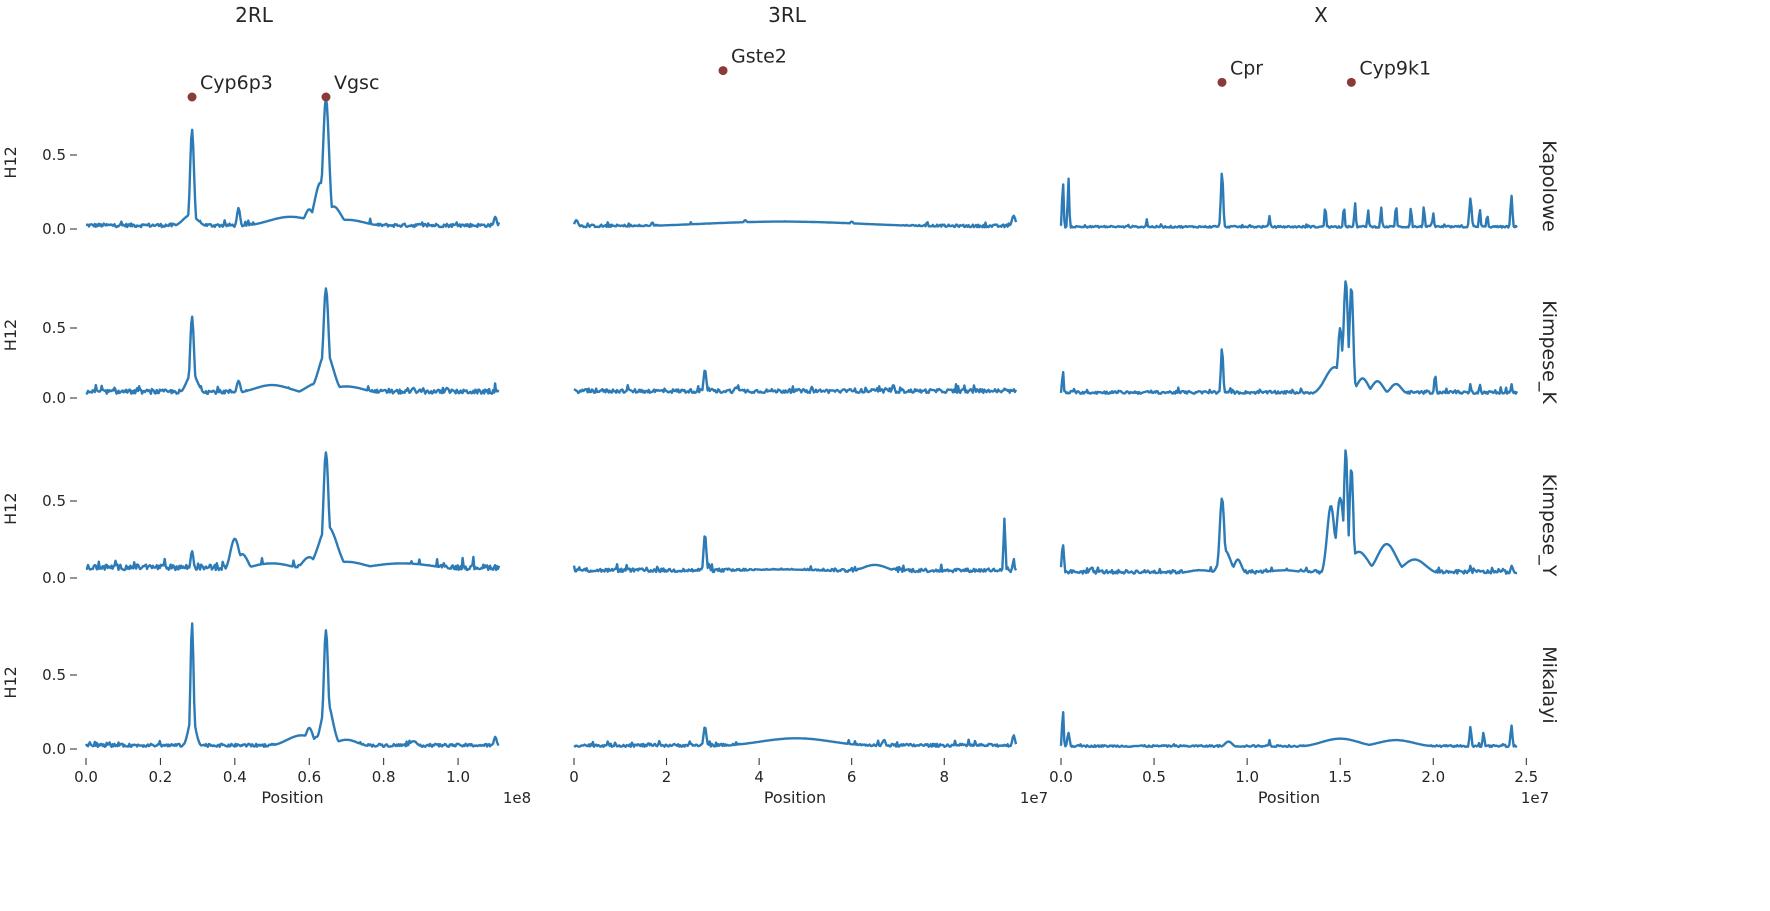  What do you see at coordinates (795, 737) in the screenshot?
I see `series-line-mikalayi-3rl` at bounding box center [795, 737].